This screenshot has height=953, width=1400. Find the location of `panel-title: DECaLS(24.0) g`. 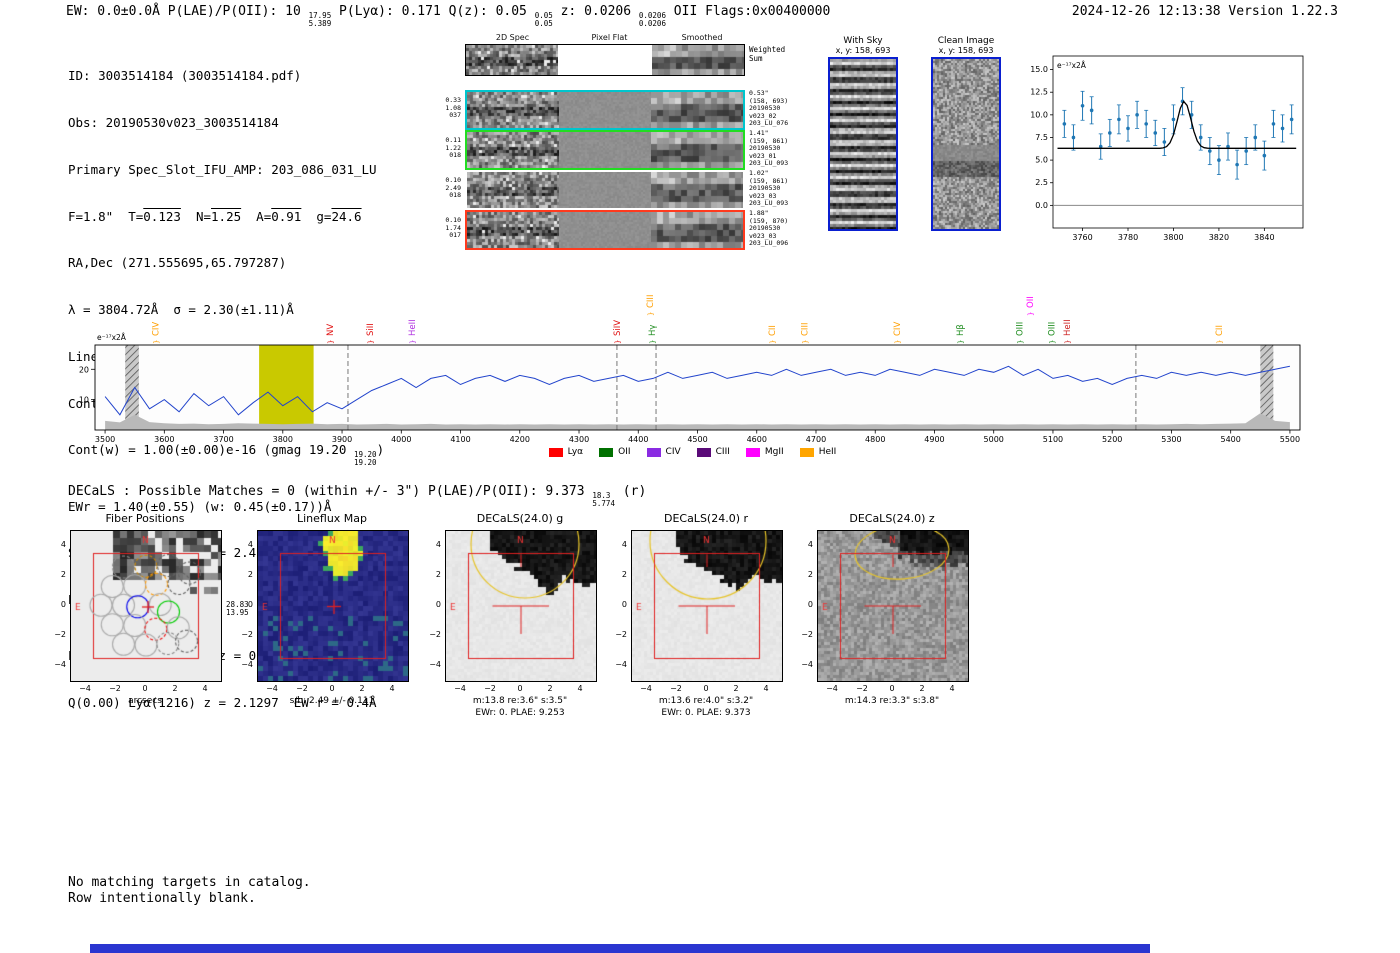

panel-title: DECaLS(24.0) g is located at coordinates (520, 518).